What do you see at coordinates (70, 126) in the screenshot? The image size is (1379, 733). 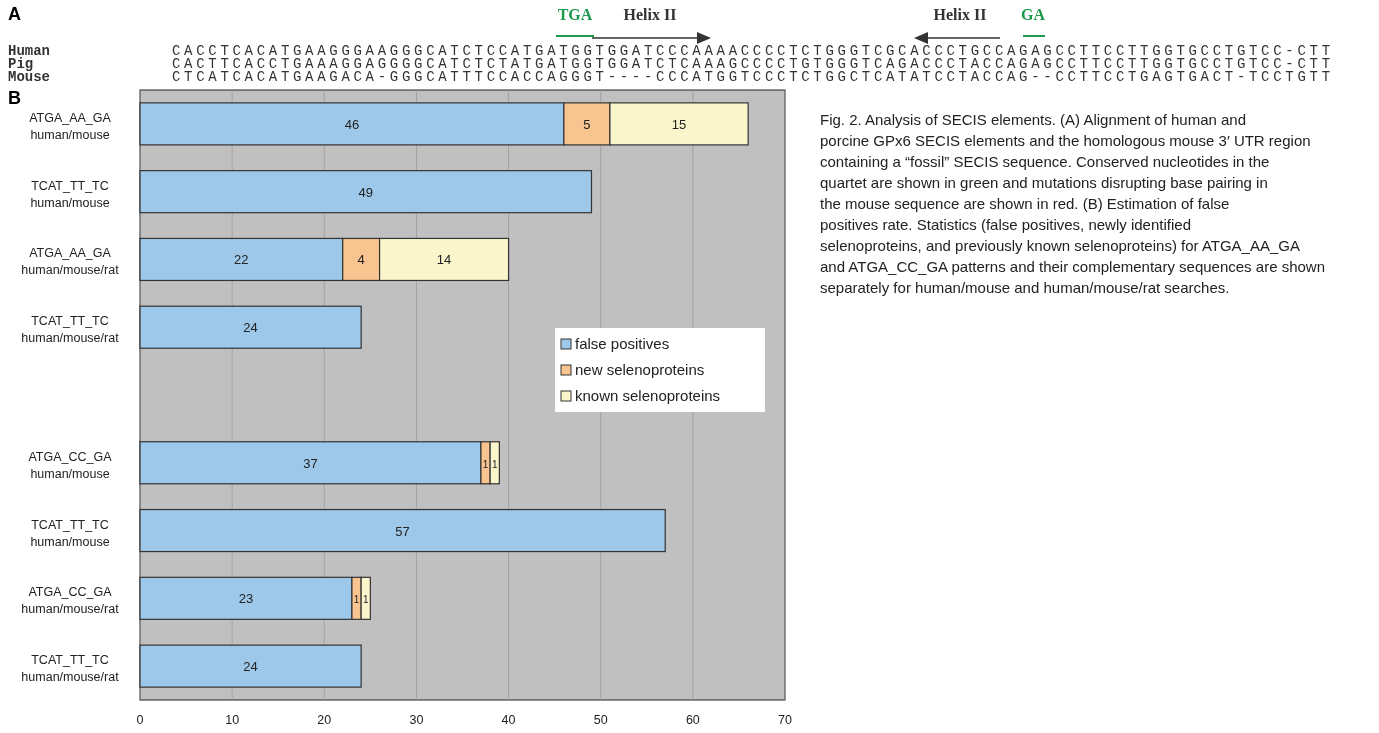 I see `y-tick-label: ATGA_AA_GA human/mouse` at bounding box center [70, 126].